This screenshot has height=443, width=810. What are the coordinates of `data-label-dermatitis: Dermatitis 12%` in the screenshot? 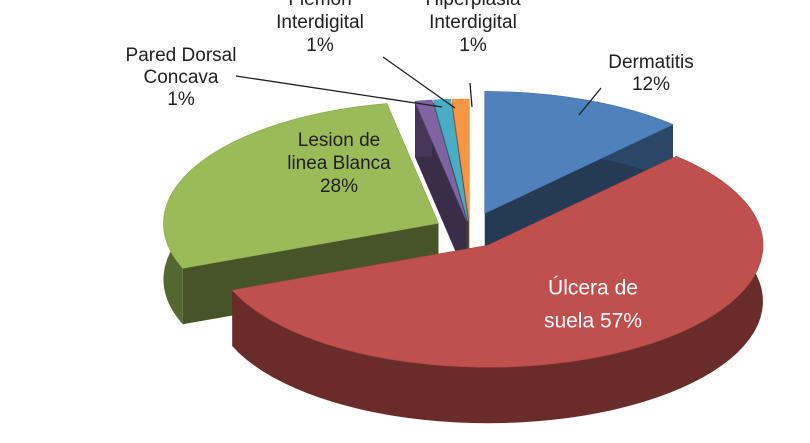 It's located at (651, 73).